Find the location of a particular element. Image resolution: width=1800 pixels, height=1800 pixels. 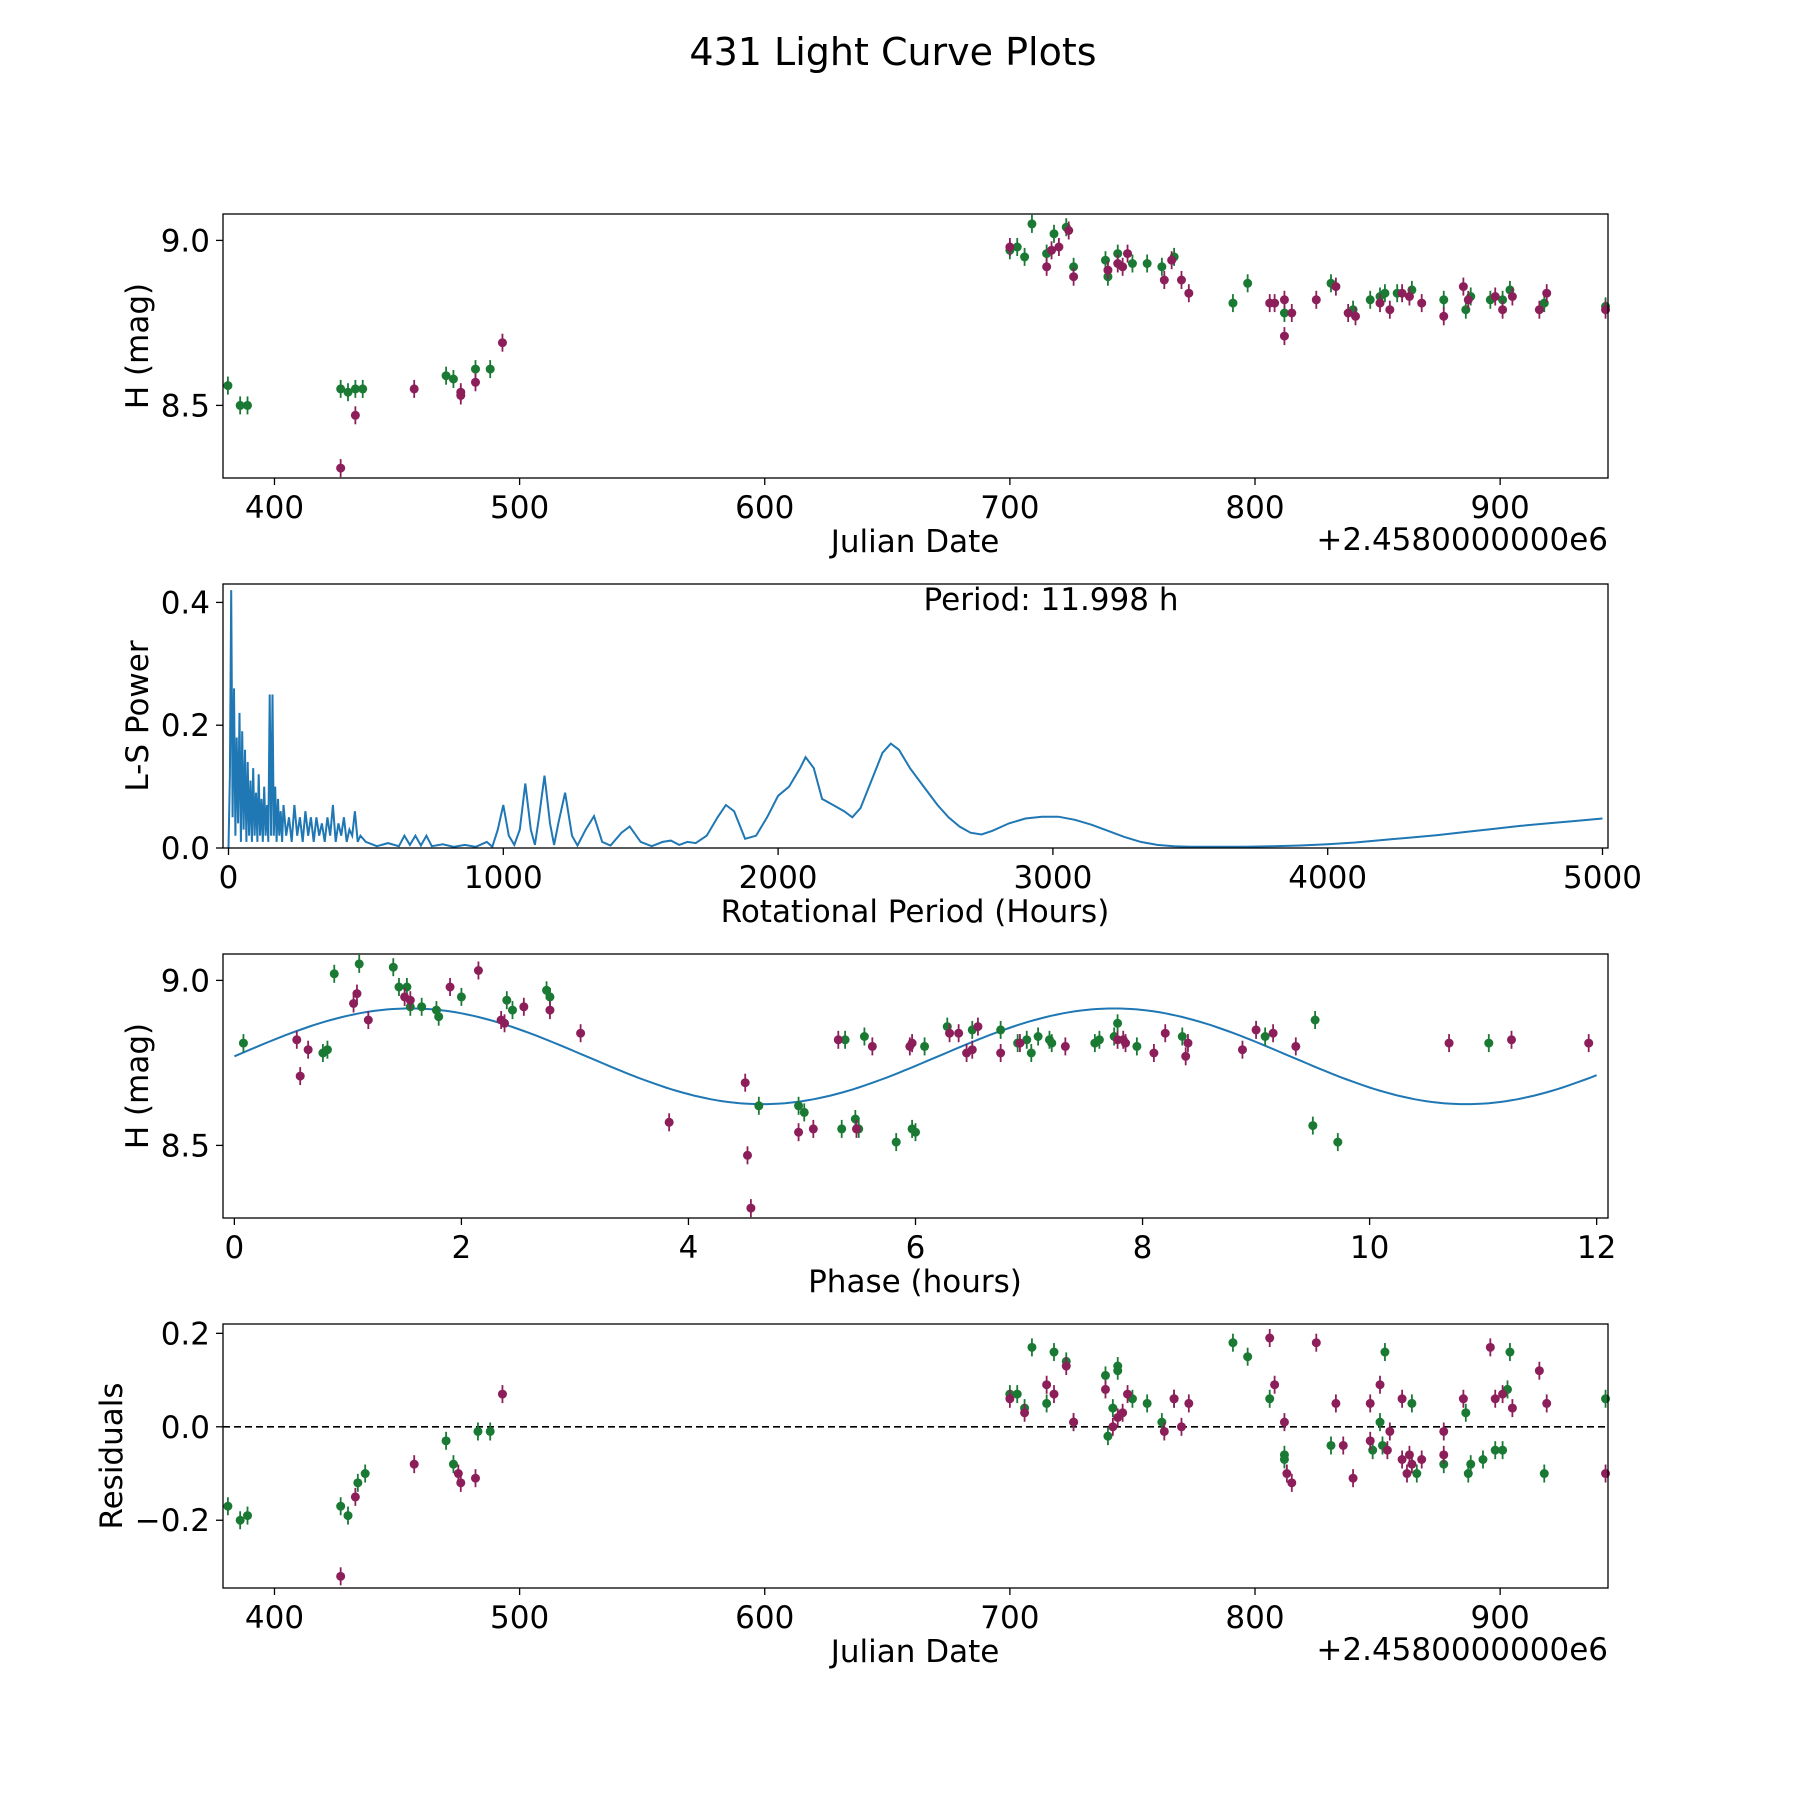

x-tick-label: 4 is located at coordinates (689, 1248).